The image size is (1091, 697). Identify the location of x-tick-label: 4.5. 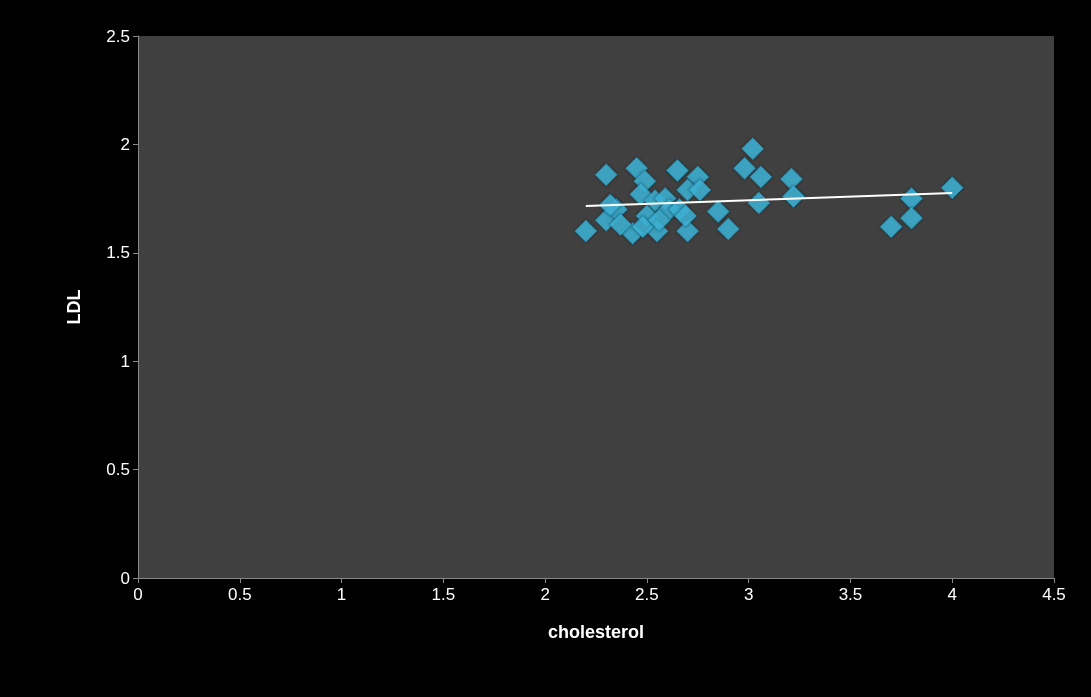
(1054, 594).